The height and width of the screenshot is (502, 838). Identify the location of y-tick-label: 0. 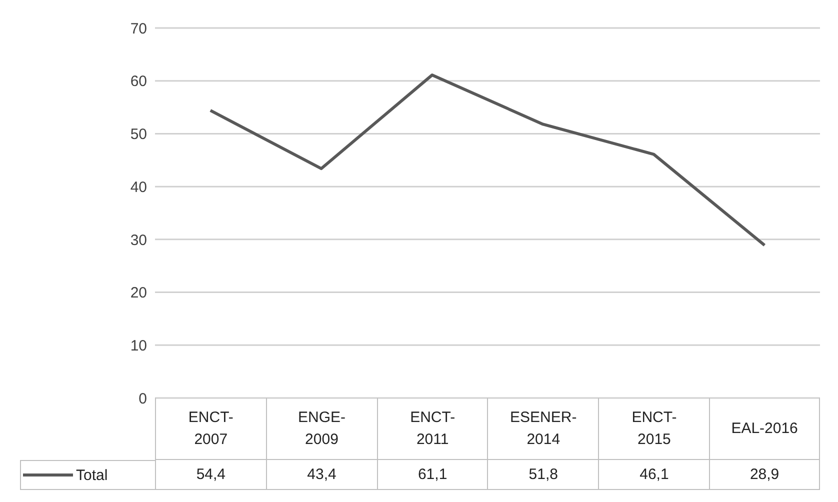
(142, 399).